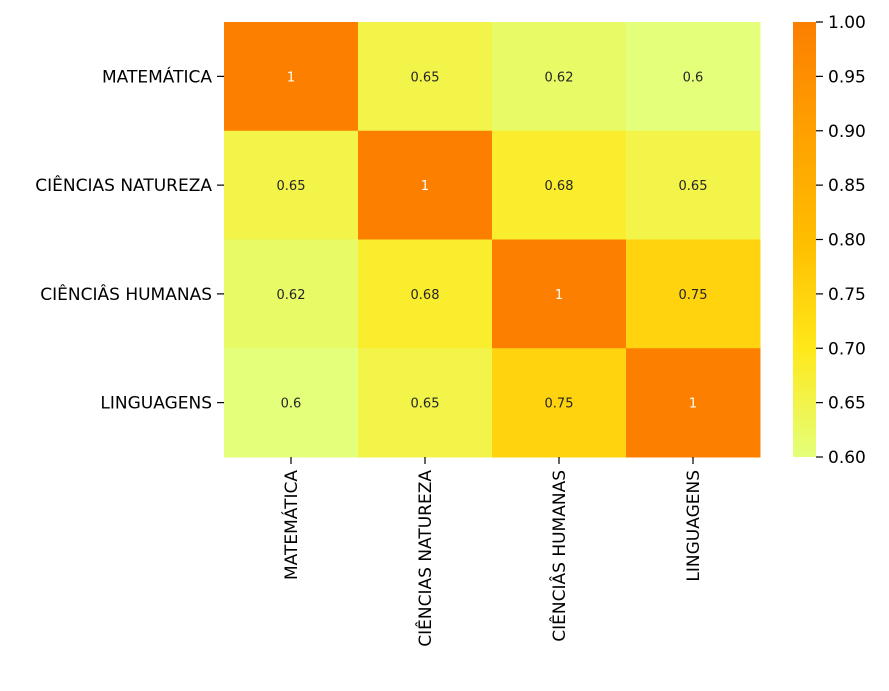  Describe the element at coordinates (847, 77) in the screenshot. I see `colorbar-tick-label: 0.95` at that location.